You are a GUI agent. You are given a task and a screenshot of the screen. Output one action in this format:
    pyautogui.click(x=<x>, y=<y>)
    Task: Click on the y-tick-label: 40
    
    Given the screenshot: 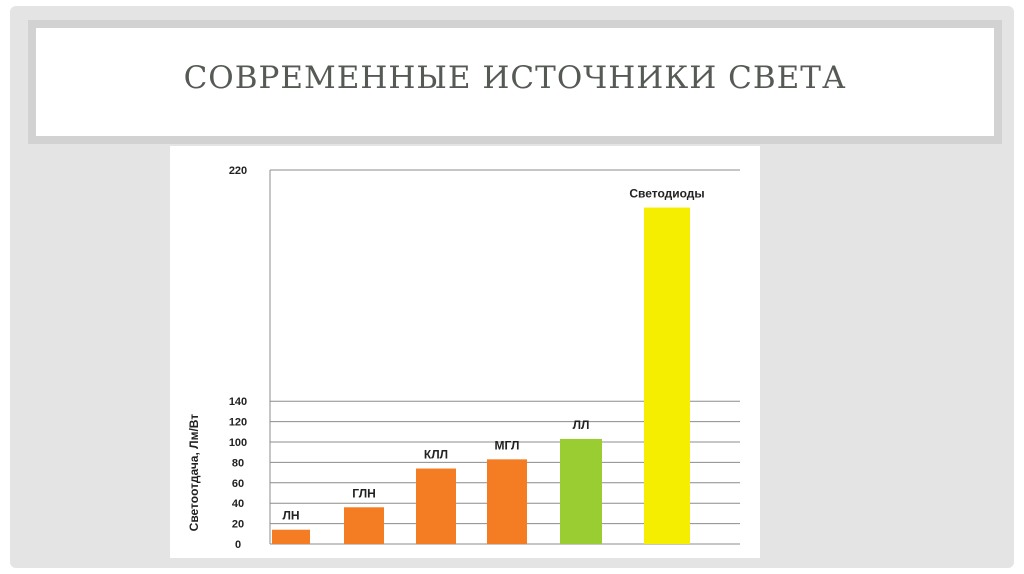 What is the action you would take?
    pyautogui.click(x=238, y=504)
    